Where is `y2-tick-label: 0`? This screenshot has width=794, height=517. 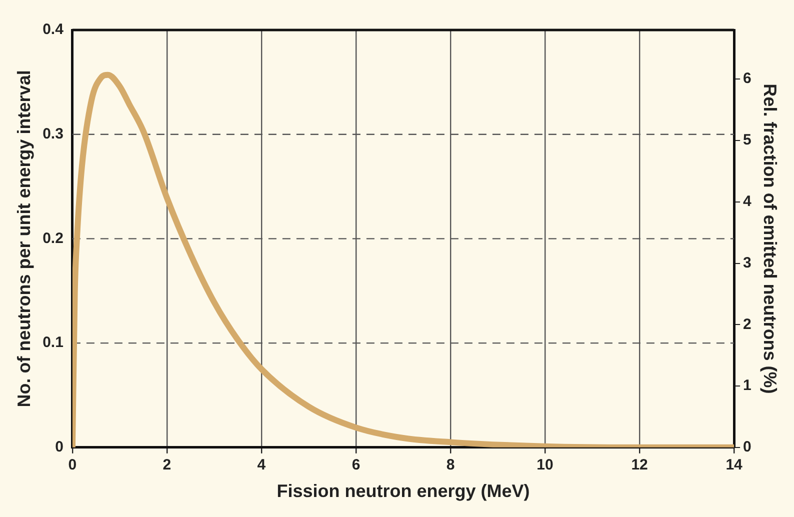
y2-tick-label: 0 is located at coordinates (747, 447).